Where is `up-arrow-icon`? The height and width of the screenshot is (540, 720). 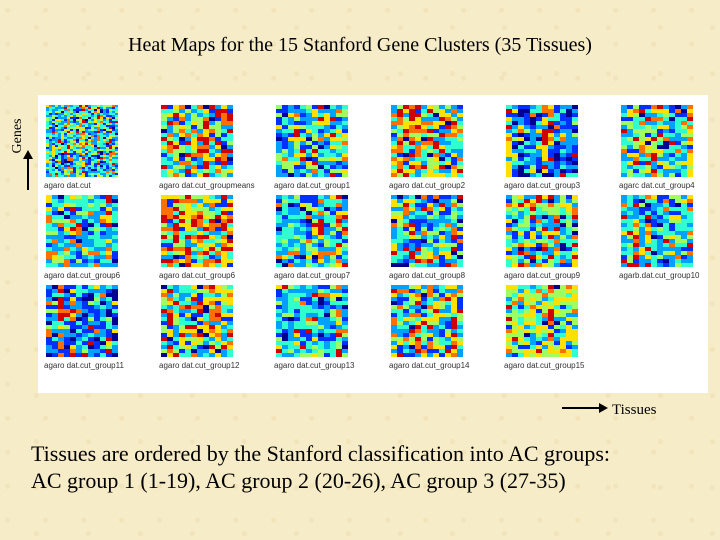
up-arrow-icon is located at coordinates (28, 170).